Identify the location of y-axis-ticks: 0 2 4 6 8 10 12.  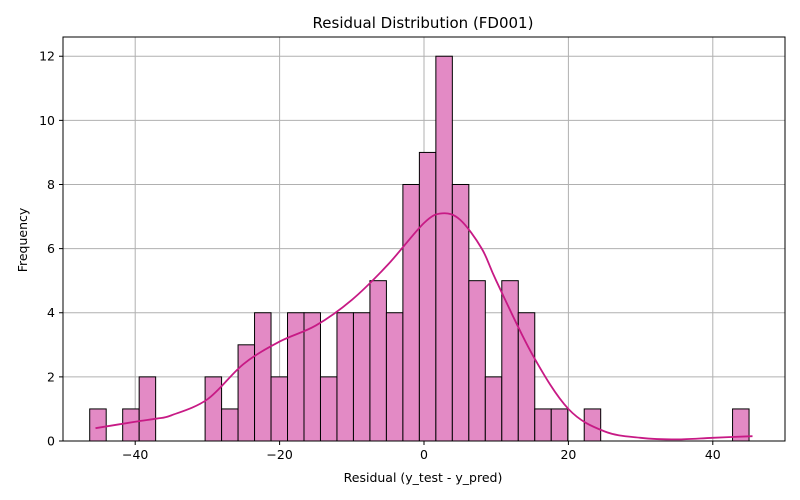
(51, 249).